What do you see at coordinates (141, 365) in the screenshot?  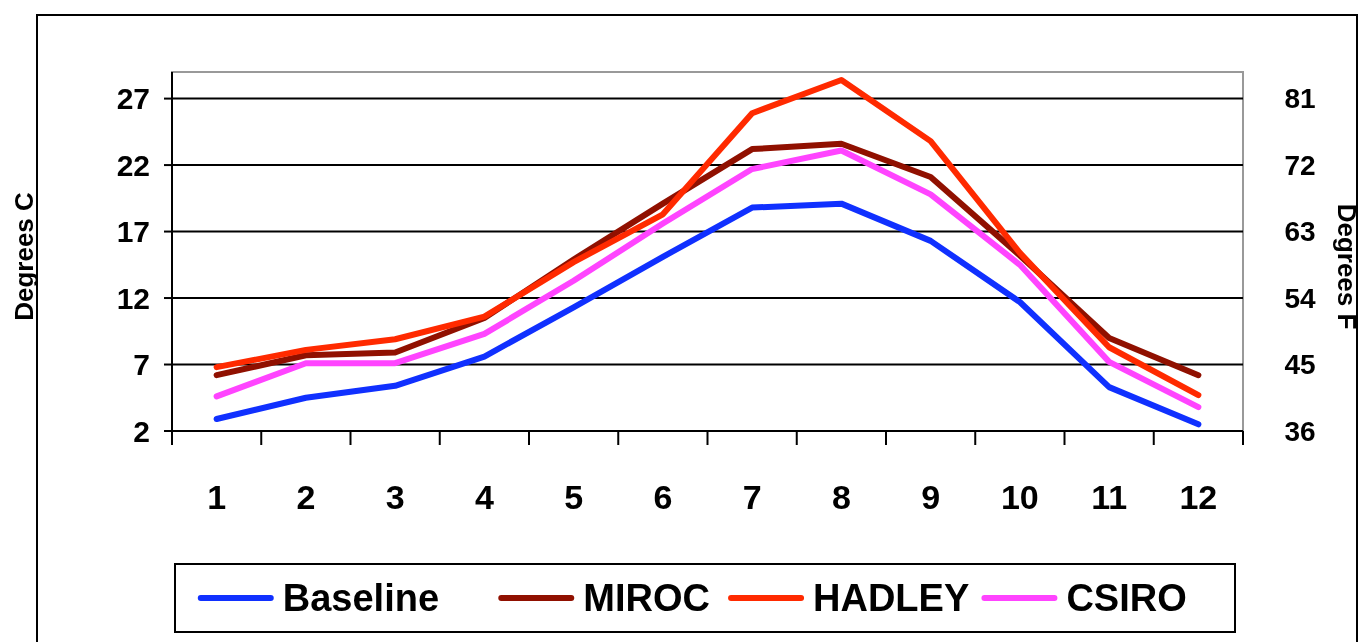 I see `y-tick-label: 7` at bounding box center [141, 365].